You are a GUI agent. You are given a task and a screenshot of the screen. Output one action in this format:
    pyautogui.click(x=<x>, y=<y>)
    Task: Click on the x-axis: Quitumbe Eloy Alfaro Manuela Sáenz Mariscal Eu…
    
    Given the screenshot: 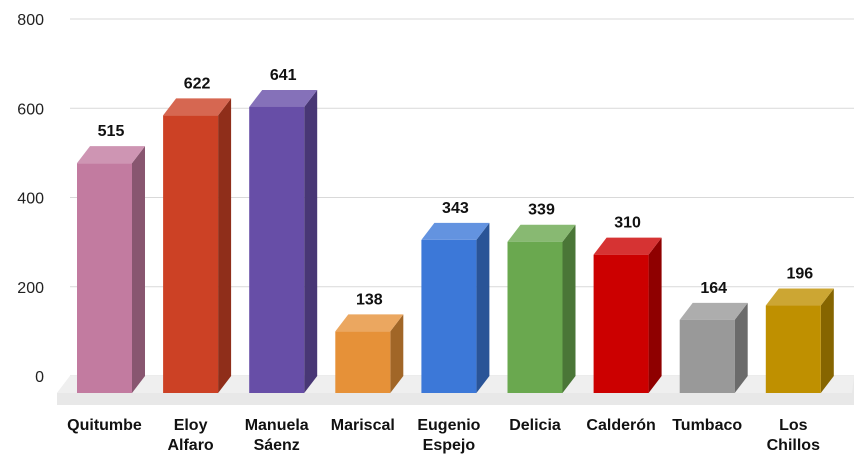 What is the action you would take?
    pyautogui.click(x=443, y=435)
    